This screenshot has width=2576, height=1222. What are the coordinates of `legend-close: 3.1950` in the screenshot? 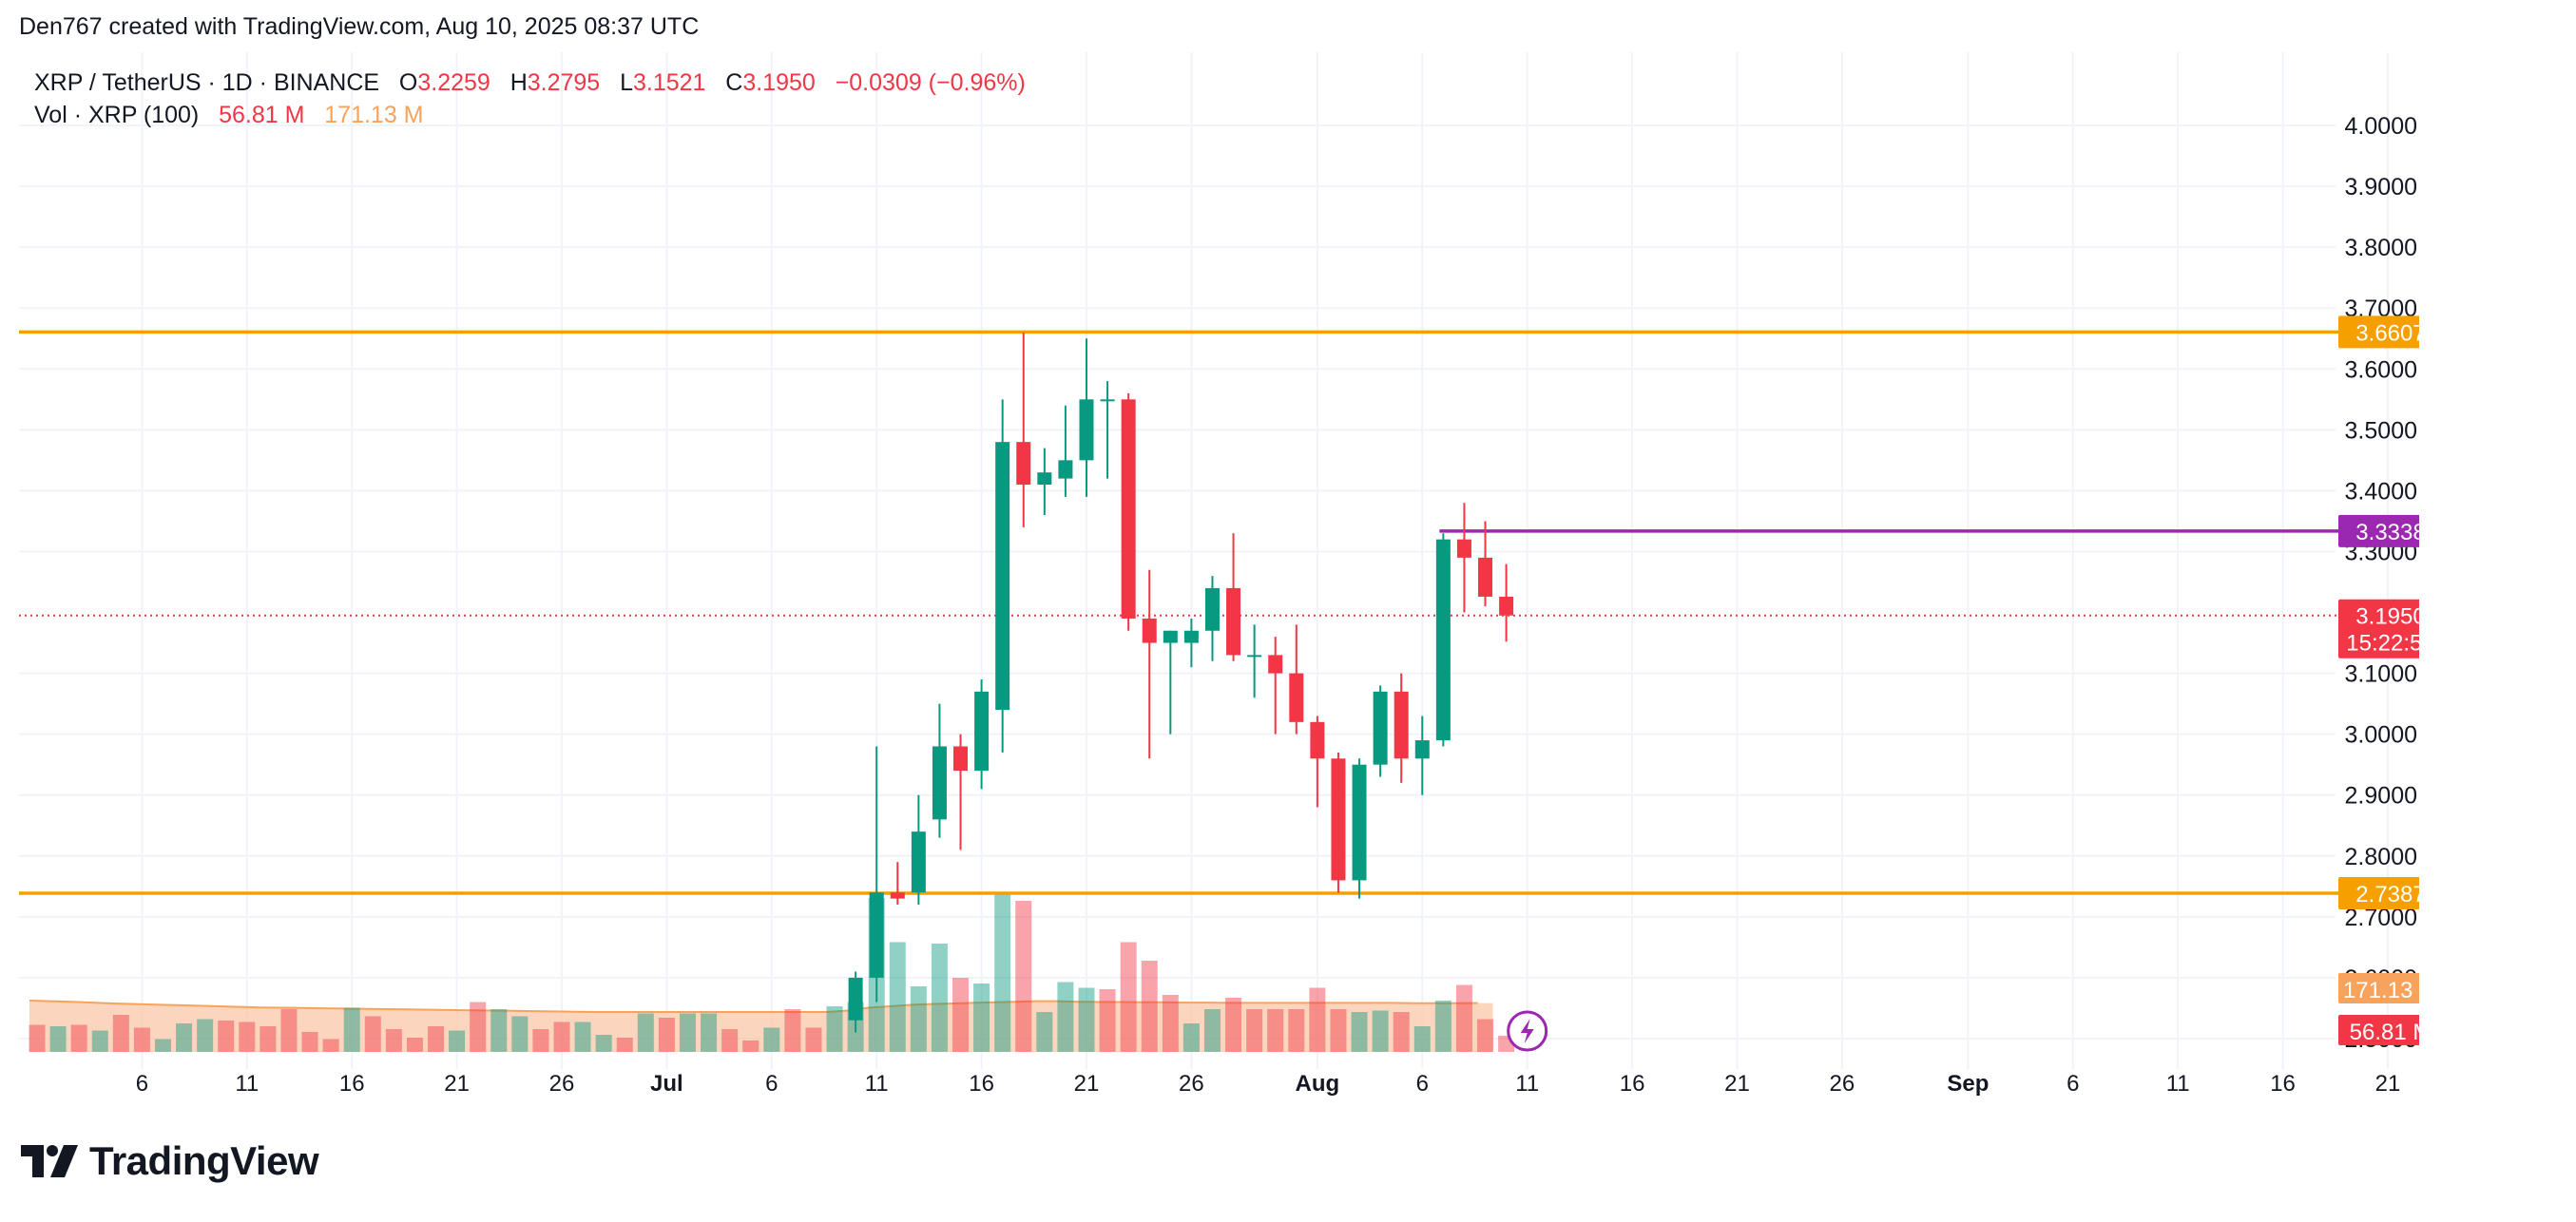 It's located at (779, 82).